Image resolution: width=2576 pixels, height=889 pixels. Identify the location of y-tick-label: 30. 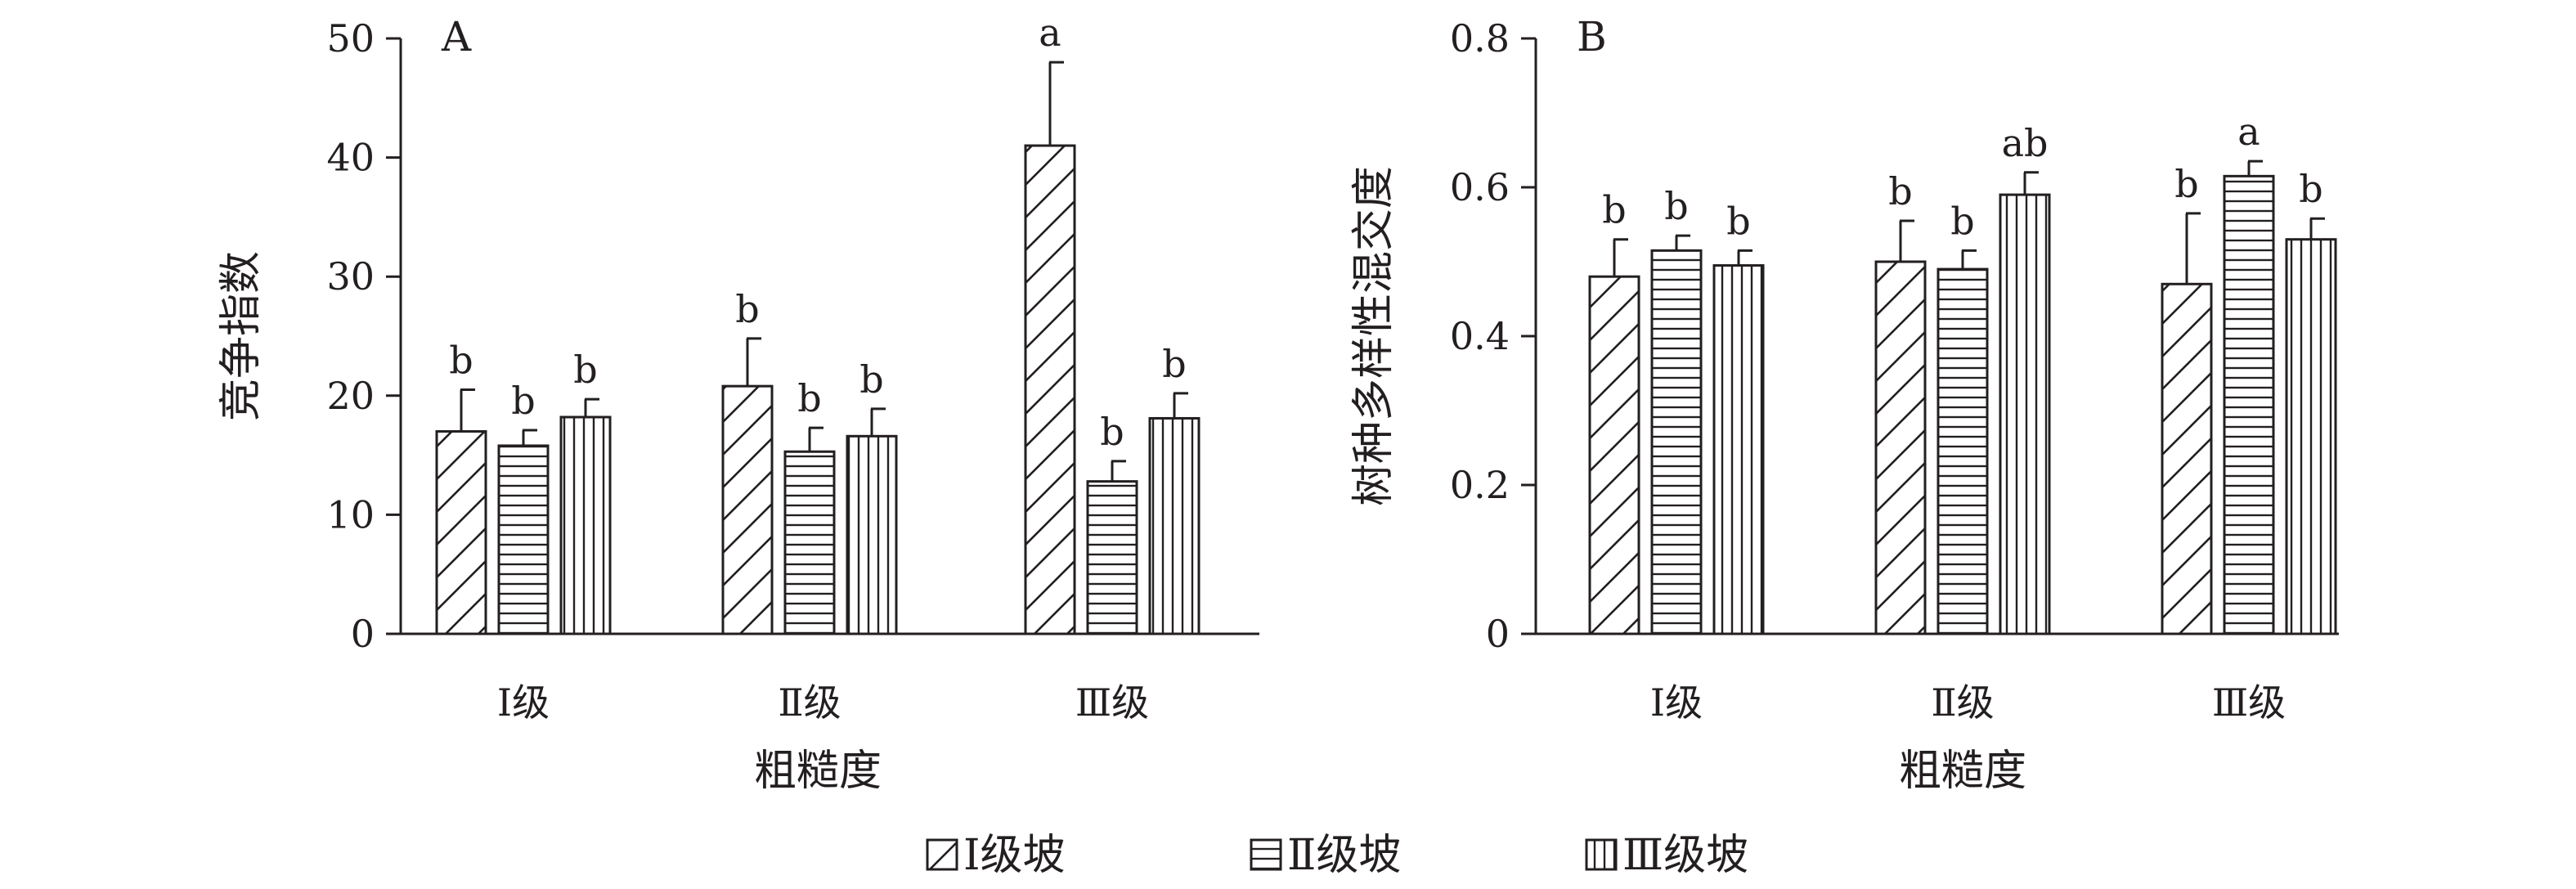
(350, 276).